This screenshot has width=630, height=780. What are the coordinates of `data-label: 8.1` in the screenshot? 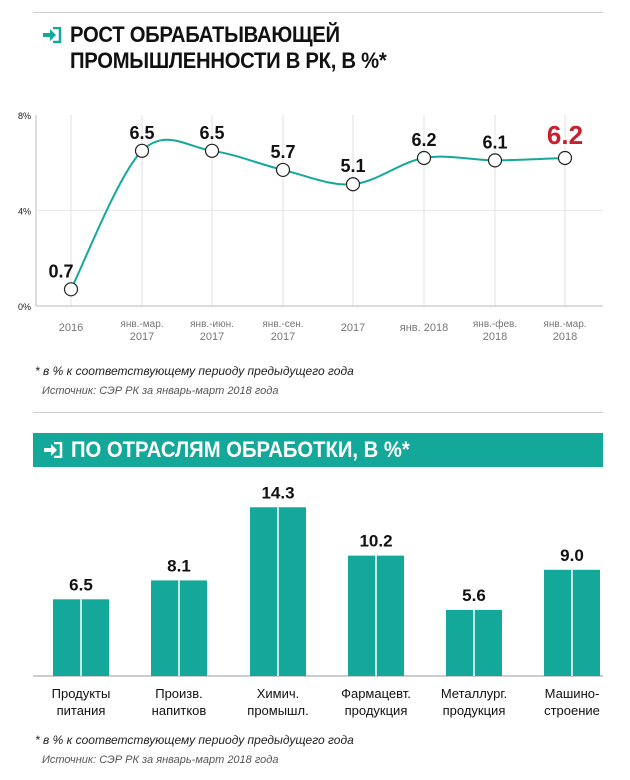 It's located at (179, 565).